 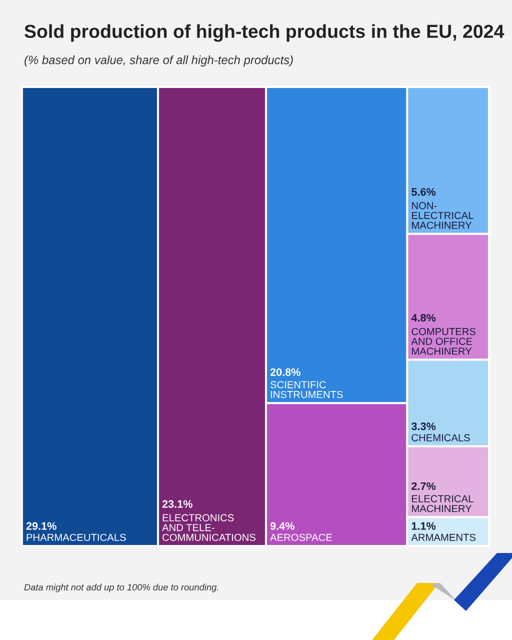 I want to click on data-label: 2.7%, so click(x=424, y=486).